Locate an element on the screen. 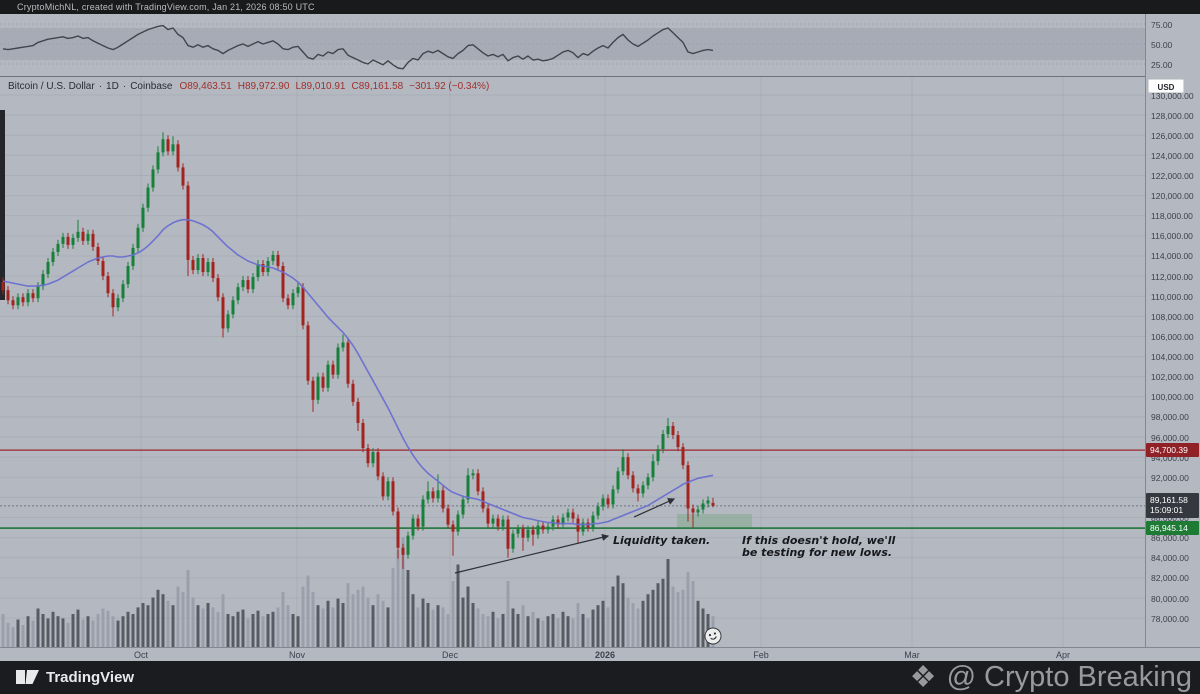  price-axis-label: 92,000.00 is located at coordinates (1170, 477).